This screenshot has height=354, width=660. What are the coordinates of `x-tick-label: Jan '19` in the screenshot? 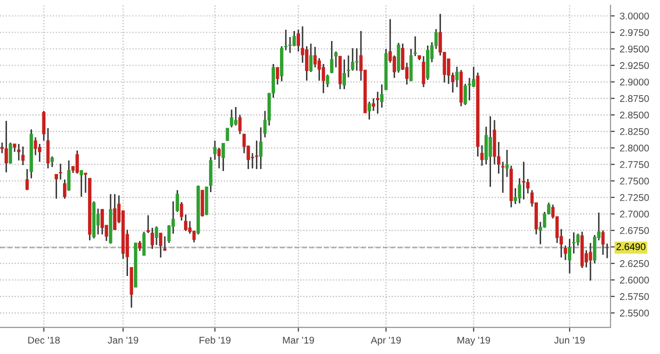 It's located at (123, 340).